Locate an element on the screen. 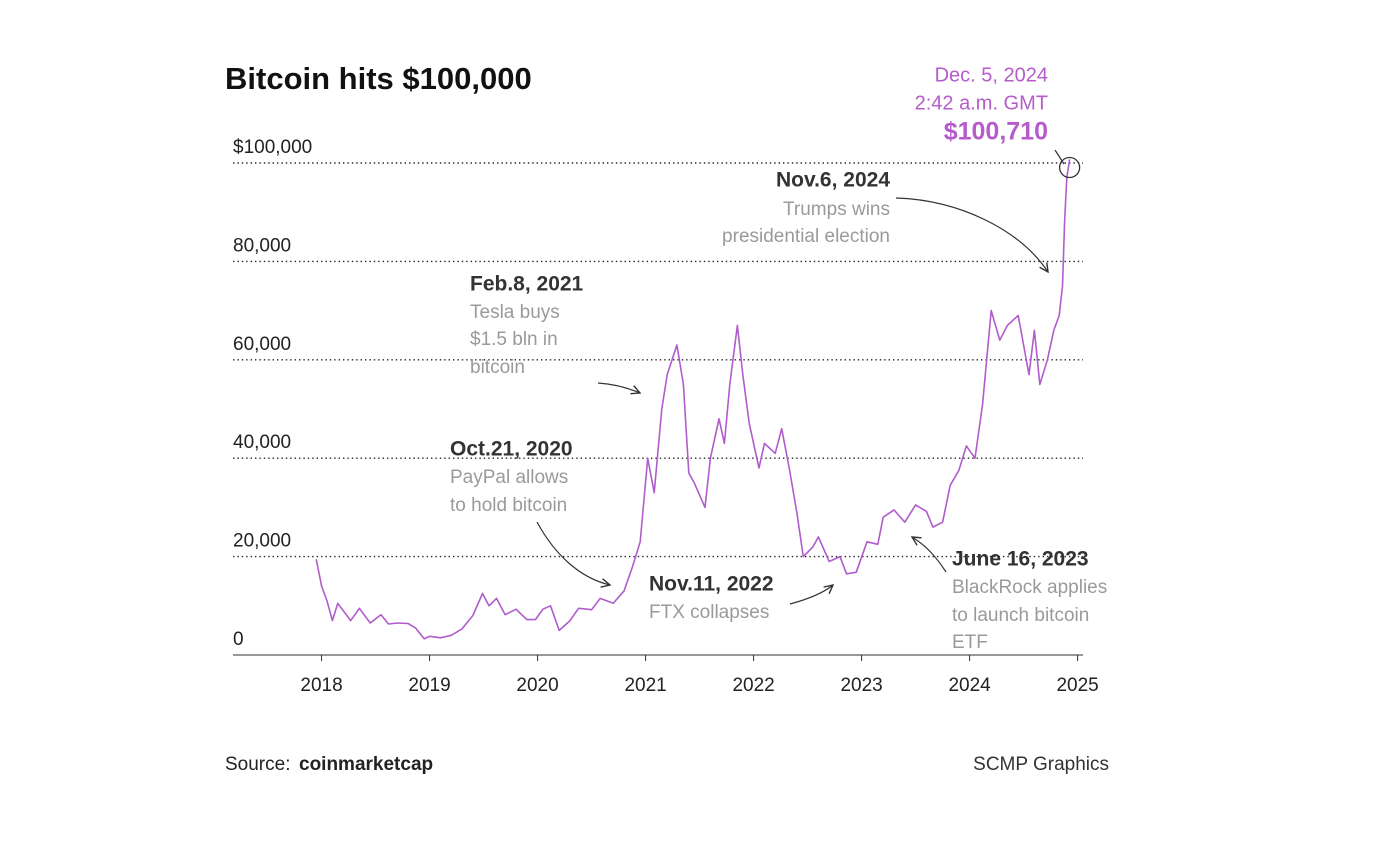 The height and width of the screenshot is (842, 1379). annotation-text: presidential election is located at coordinates (806, 236).